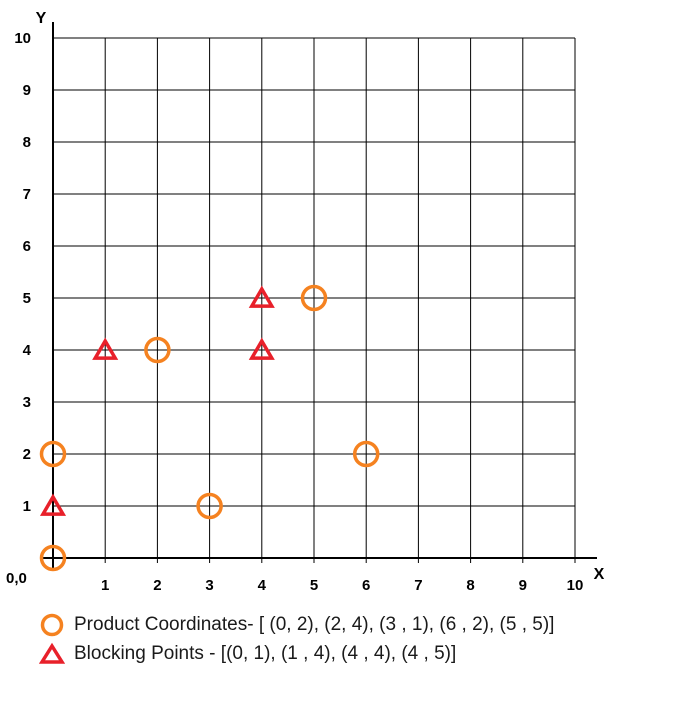 Image resolution: width=680 pixels, height=709 pixels. What do you see at coordinates (575, 585) in the screenshot?
I see `x-tick-label: 10` at bounding box center [575, 585].